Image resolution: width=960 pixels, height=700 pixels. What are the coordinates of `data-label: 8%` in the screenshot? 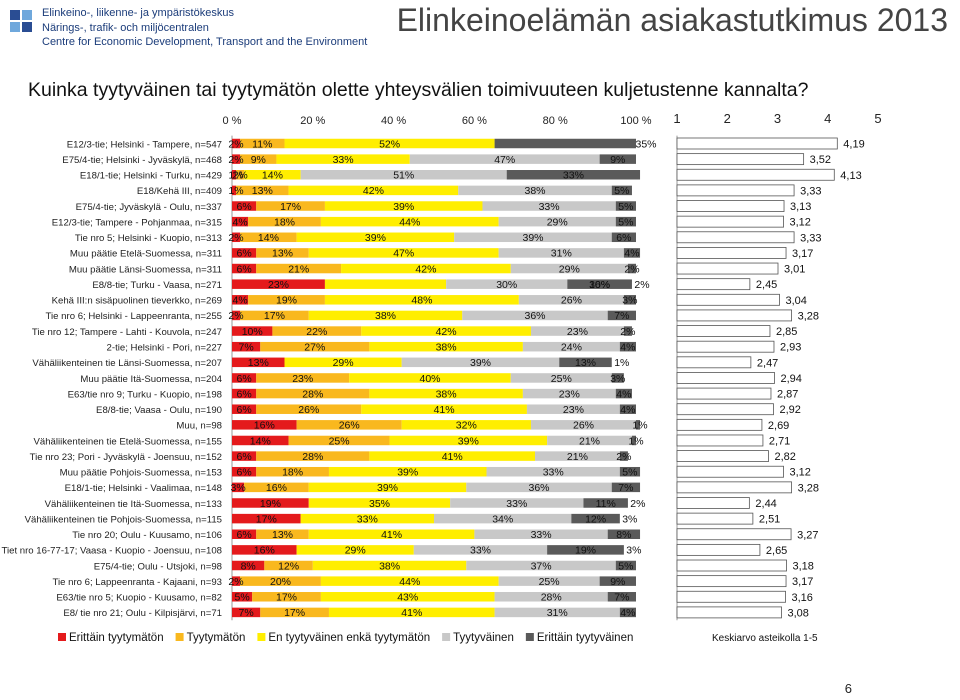 It's located at (248, 566).